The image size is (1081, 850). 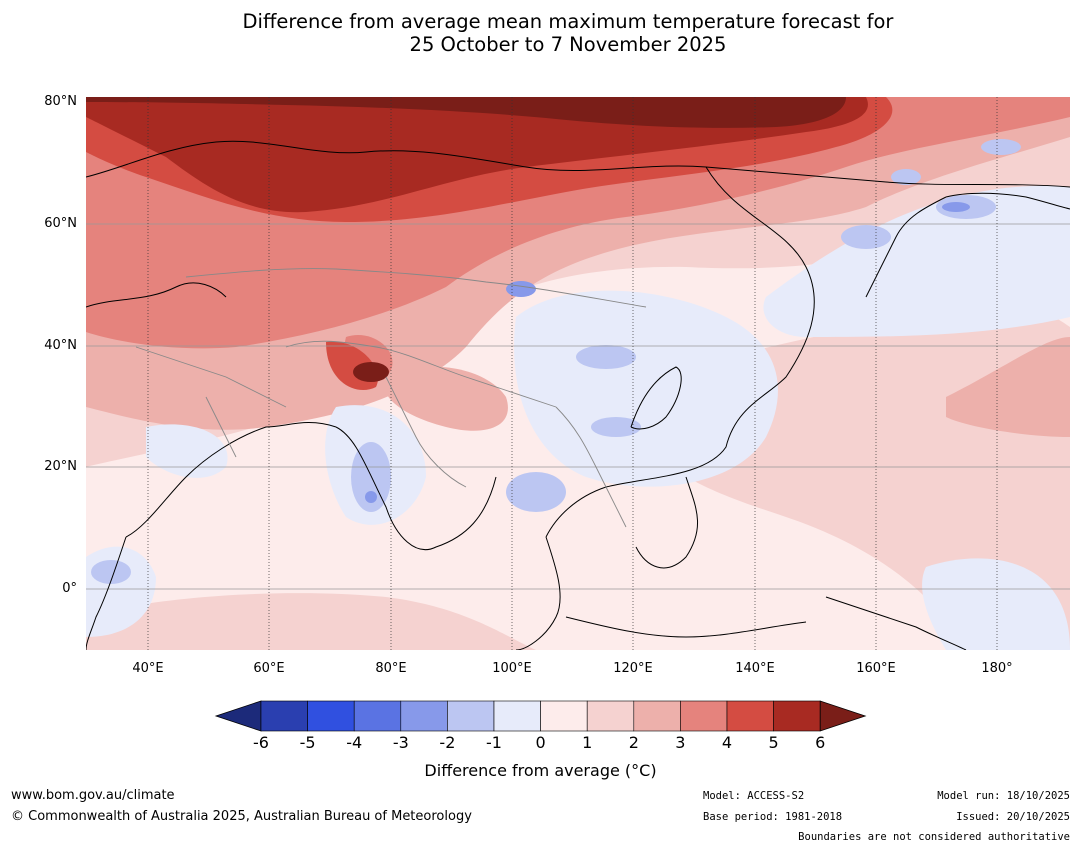 I want to click on model-run-text: Model run: 18/10/2025, so click(x=1003, y=796).